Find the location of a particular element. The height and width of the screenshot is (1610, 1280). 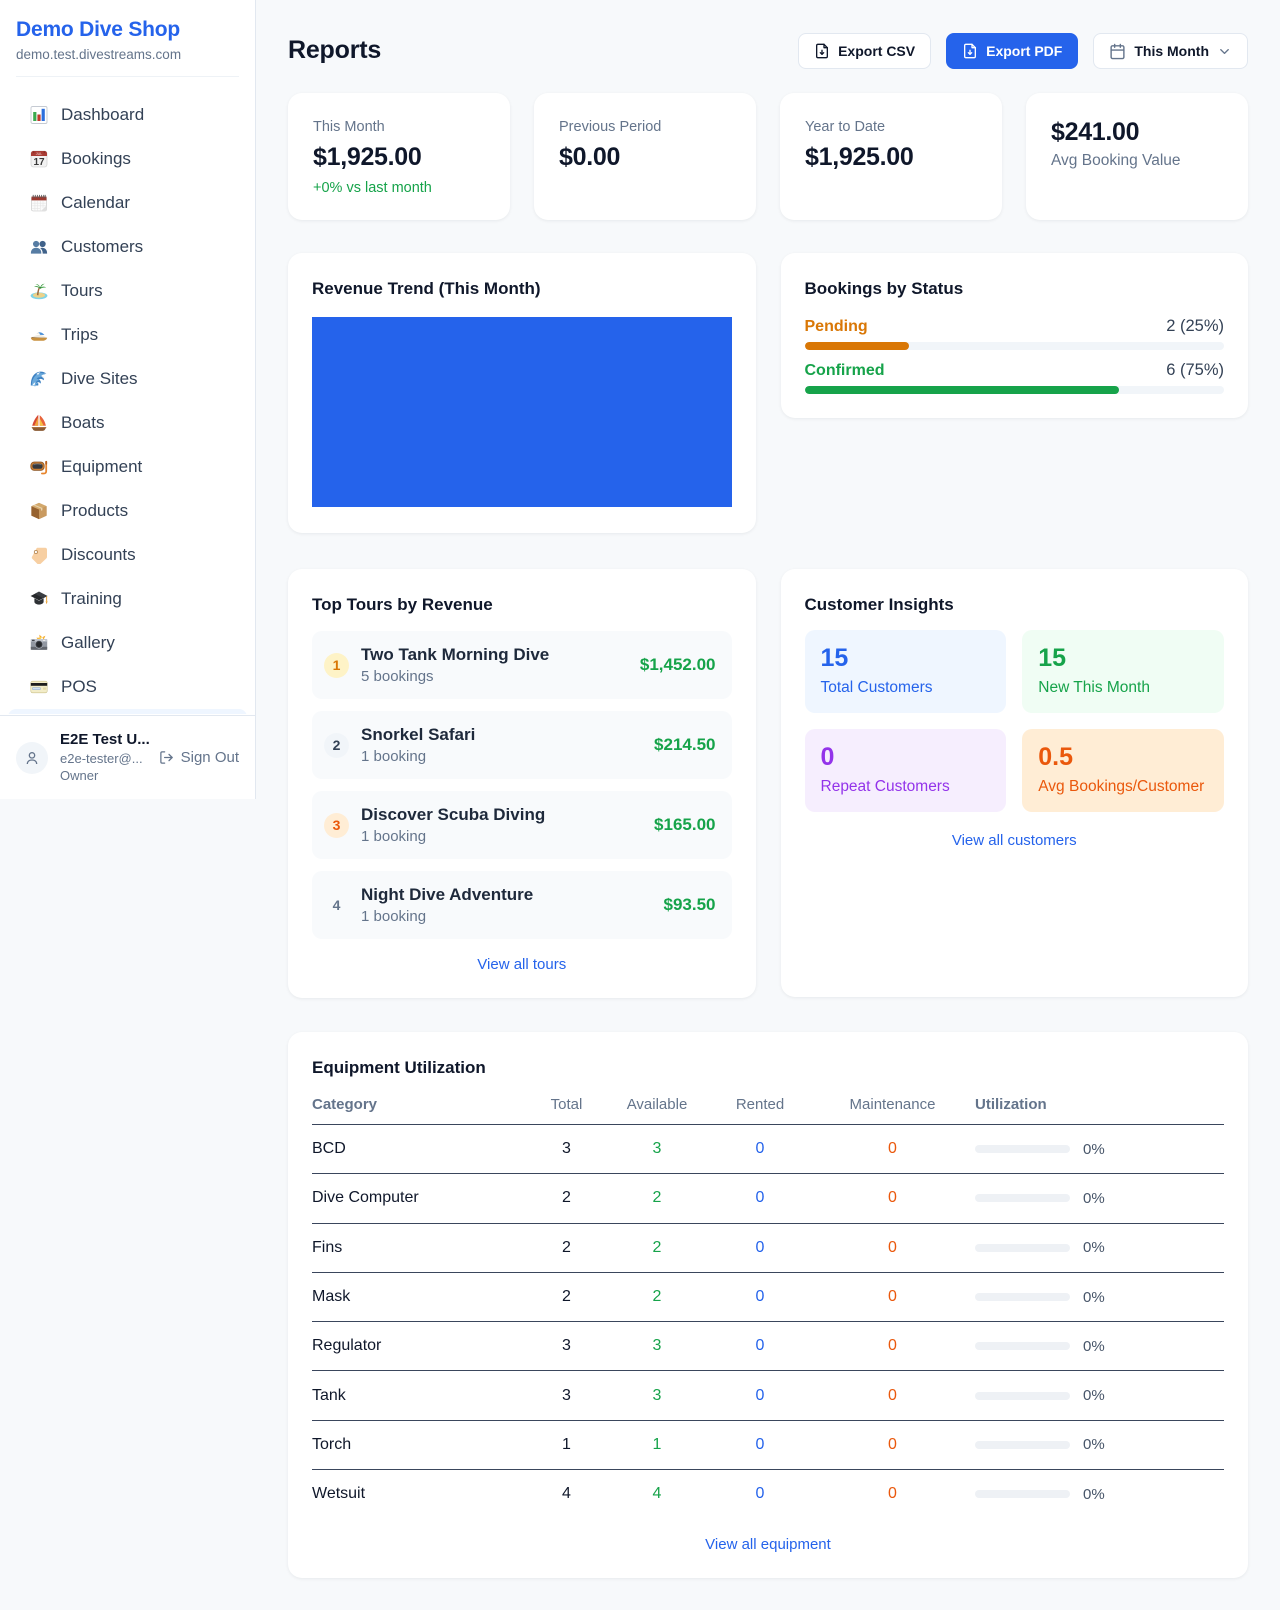

svg-text: JUL is located at coordinates (39, 154).